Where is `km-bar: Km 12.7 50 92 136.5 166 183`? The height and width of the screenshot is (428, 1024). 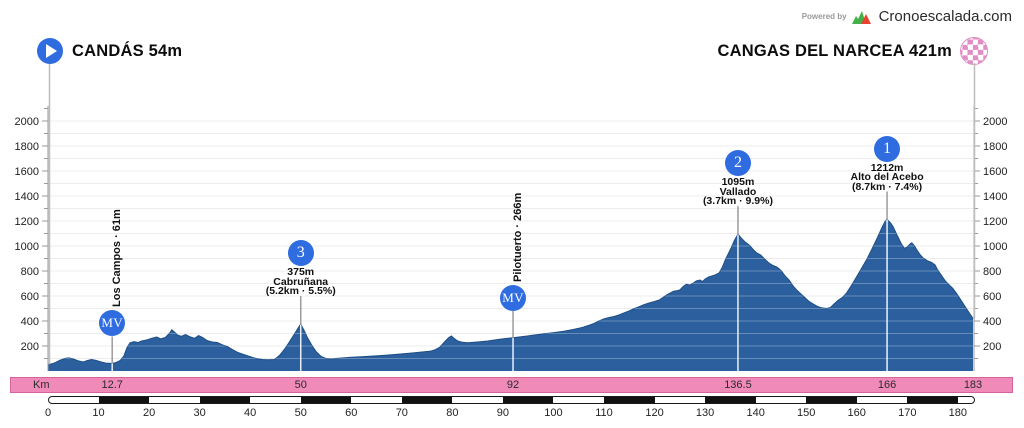
km-bar: Km 12.7 50 92 136.5 166 183 is located at coordinates (511, 385).